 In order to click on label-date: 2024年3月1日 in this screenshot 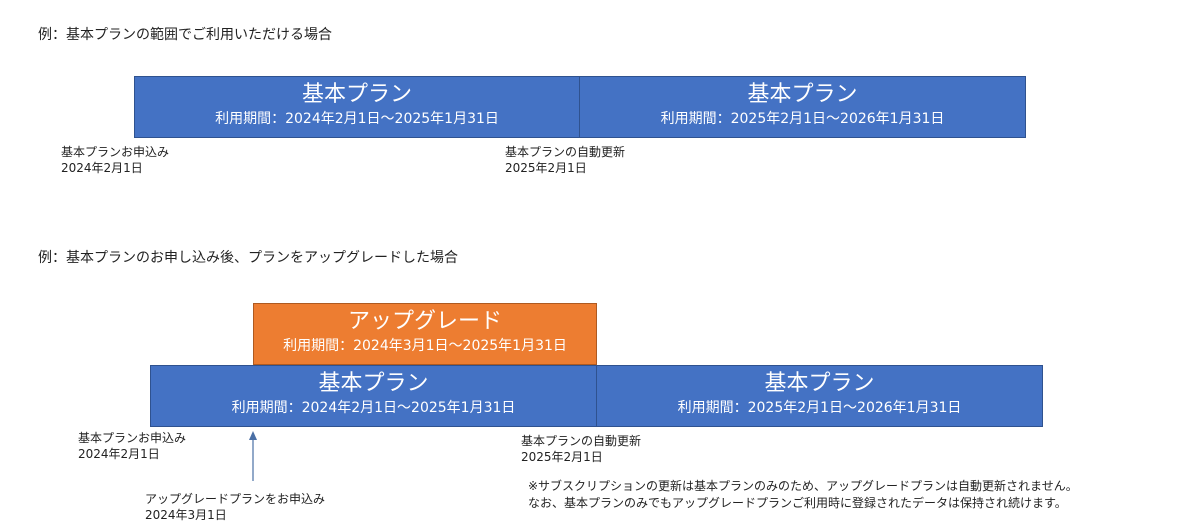, I will do `click(186, 515)`.